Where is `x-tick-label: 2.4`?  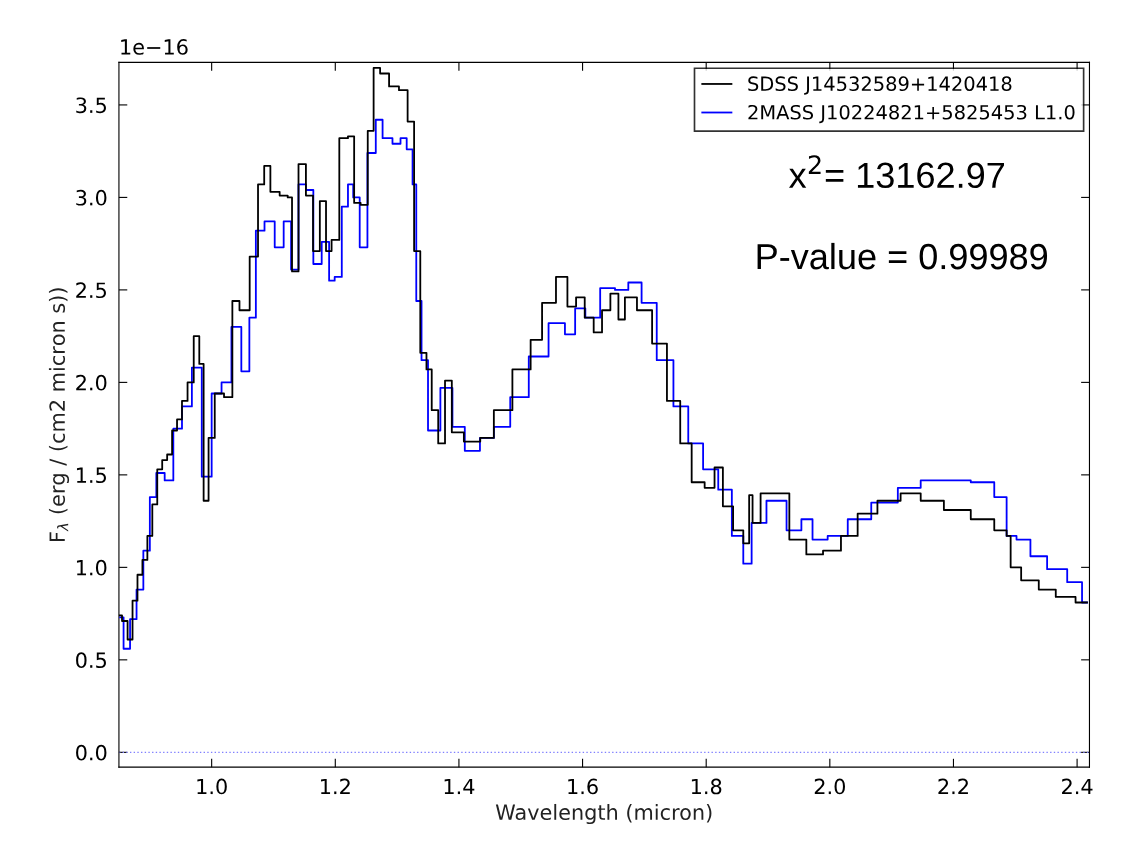 x-tick-label: 2.4 is located at coordinates (1077, 786).